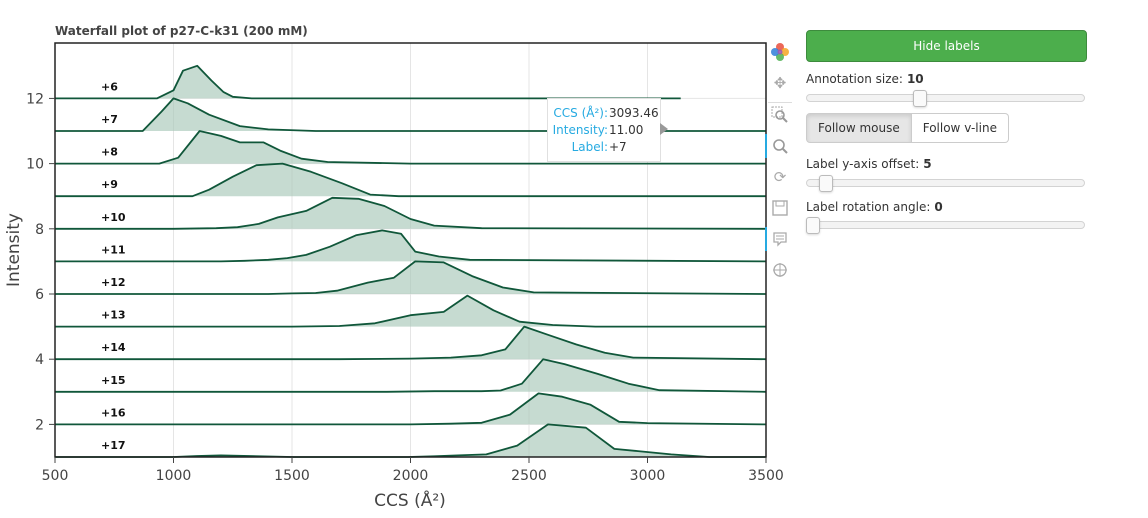 The image size is (1148, 518). I want to click on bokeh-logo-icon, so click(780, 52).